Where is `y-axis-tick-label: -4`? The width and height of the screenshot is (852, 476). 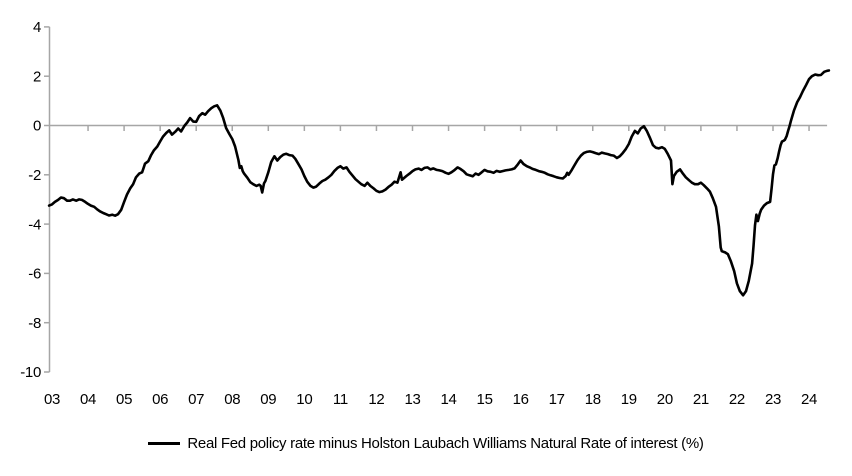
y-axis-tick-label: -4 is located at coordinates (34, 224).